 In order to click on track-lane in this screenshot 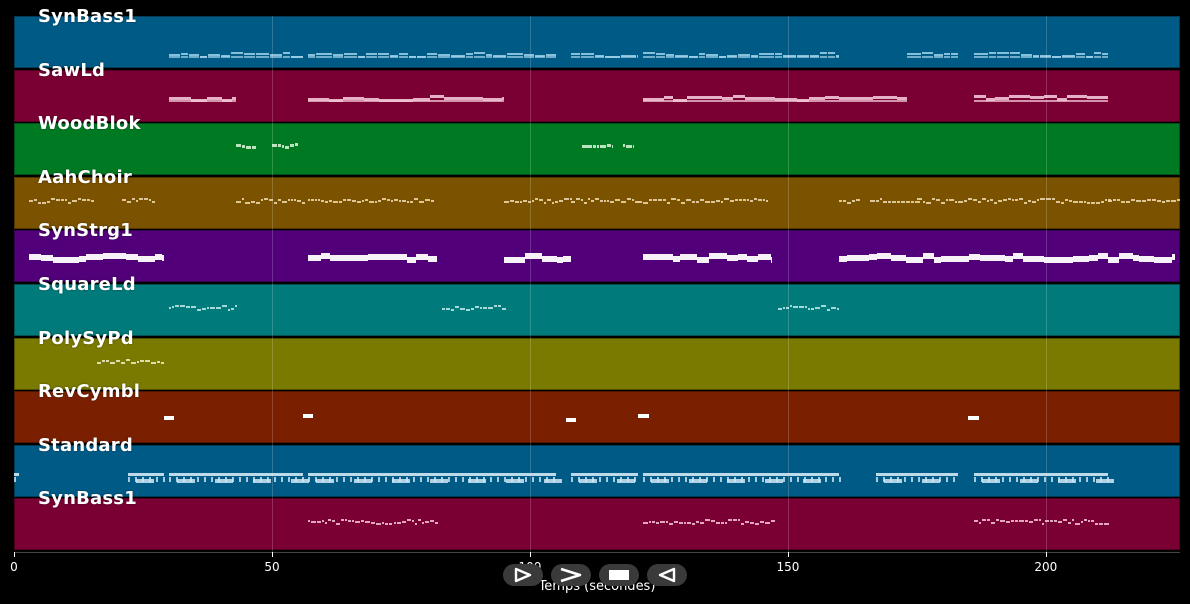, I will do `click(597, 149)`.